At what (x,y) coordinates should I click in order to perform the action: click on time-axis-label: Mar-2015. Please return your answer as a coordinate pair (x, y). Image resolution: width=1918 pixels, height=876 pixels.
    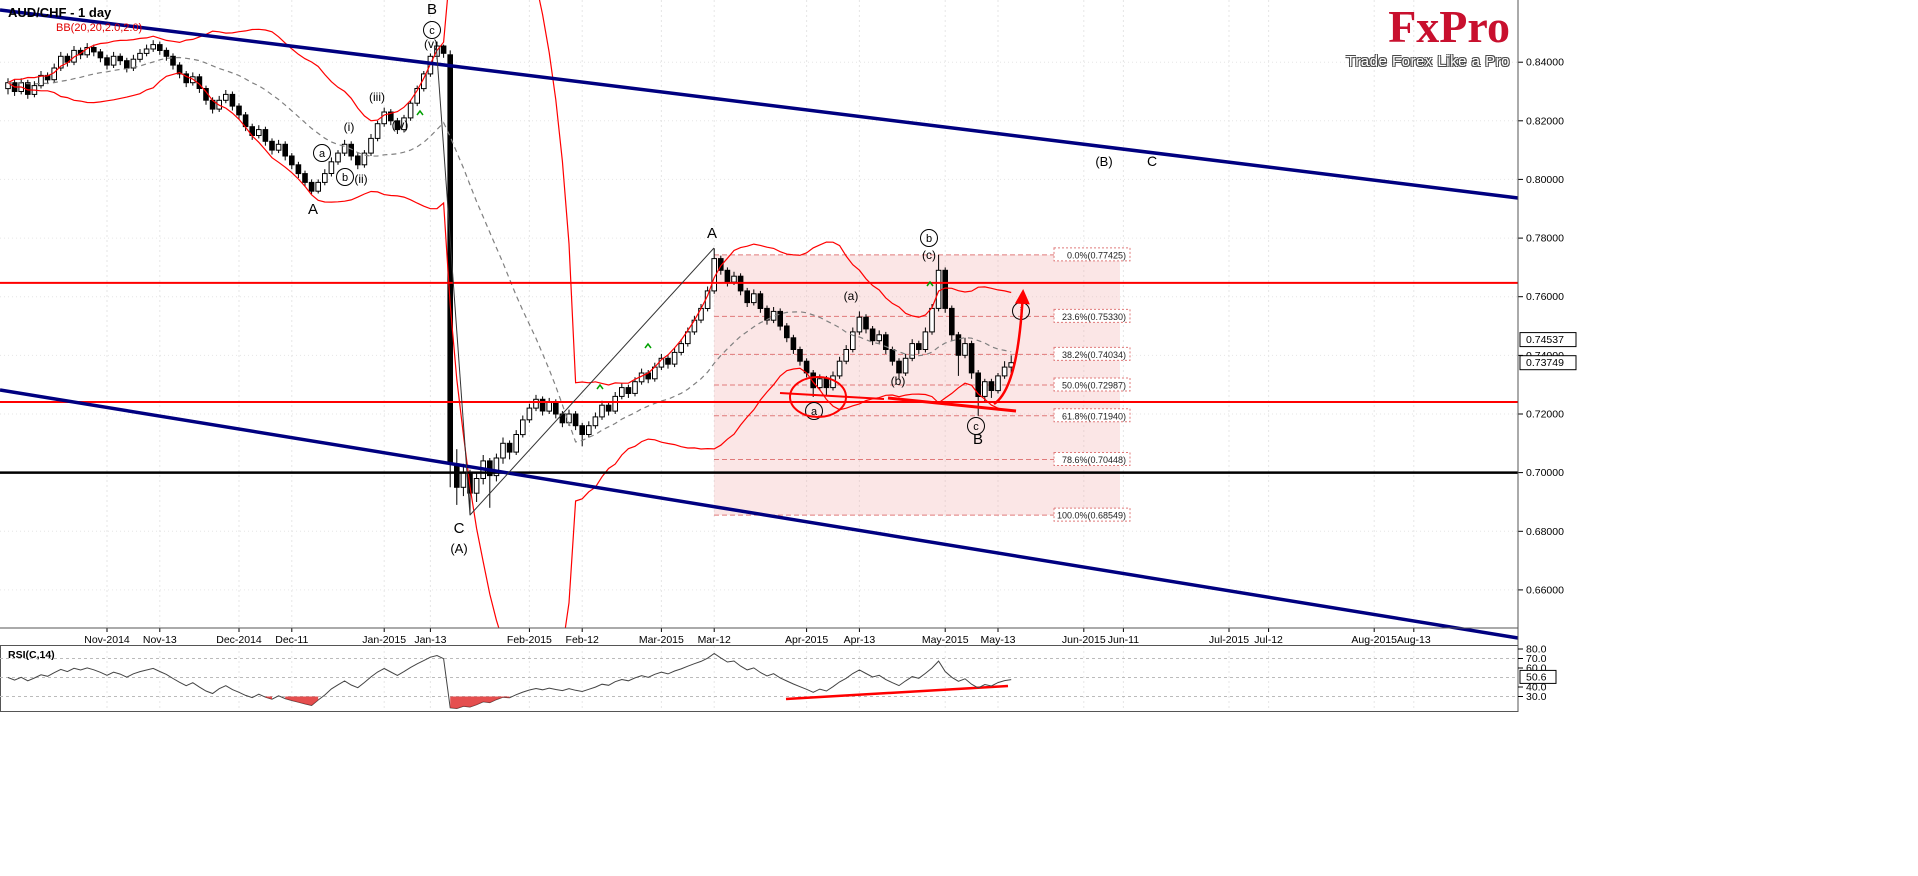
    Looking at the image, I should click on (661, 640).